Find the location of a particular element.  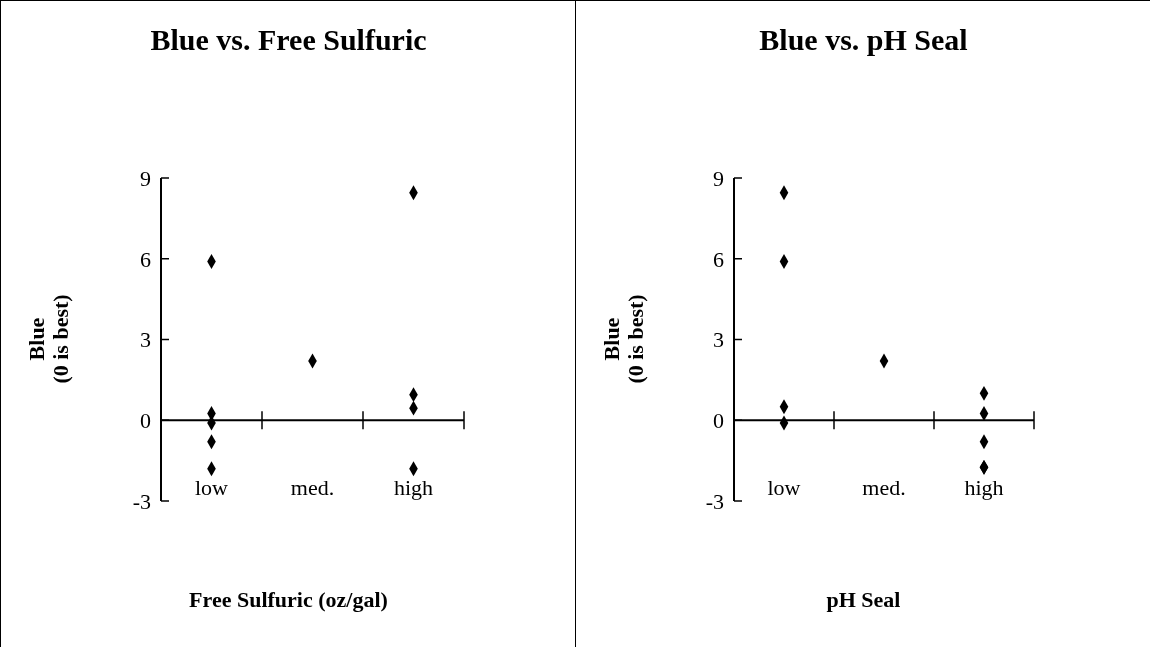

chart-title: Blue vs. pH Seal is located at coordinates (863, 40).